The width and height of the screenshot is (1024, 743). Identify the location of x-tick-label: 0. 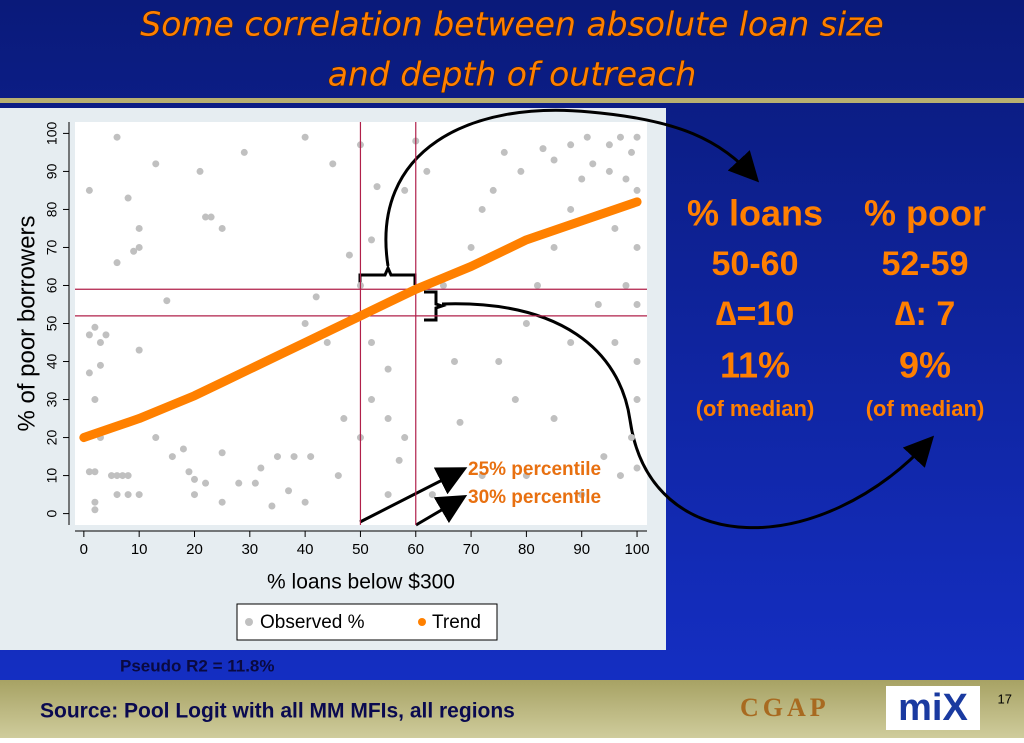
(84, 549).